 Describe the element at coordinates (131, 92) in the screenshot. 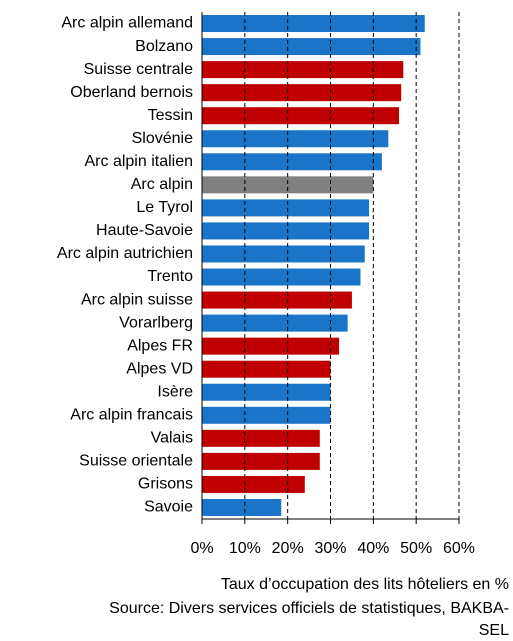

I see `y-tick-label: Oberland bernois` at that location.